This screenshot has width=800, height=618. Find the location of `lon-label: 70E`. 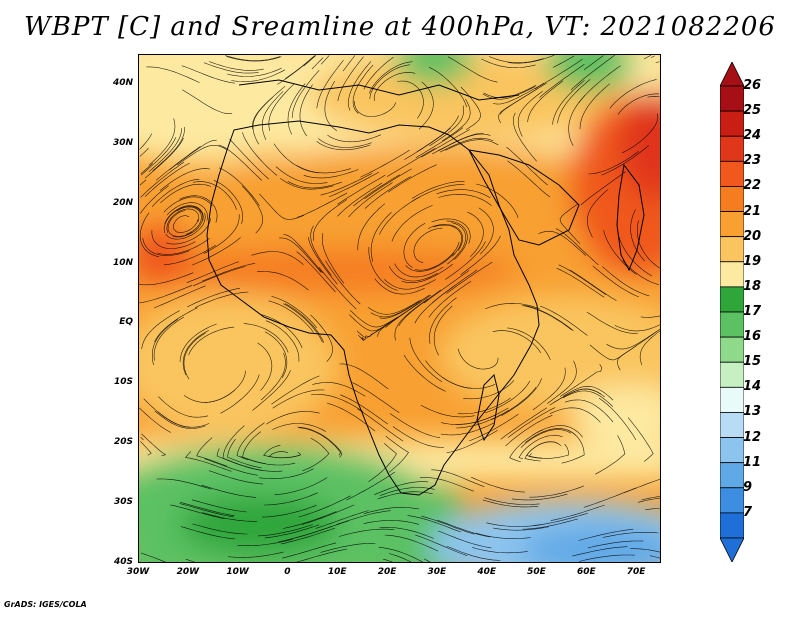

lon-label: 70E is located at coordinates (636, 572).